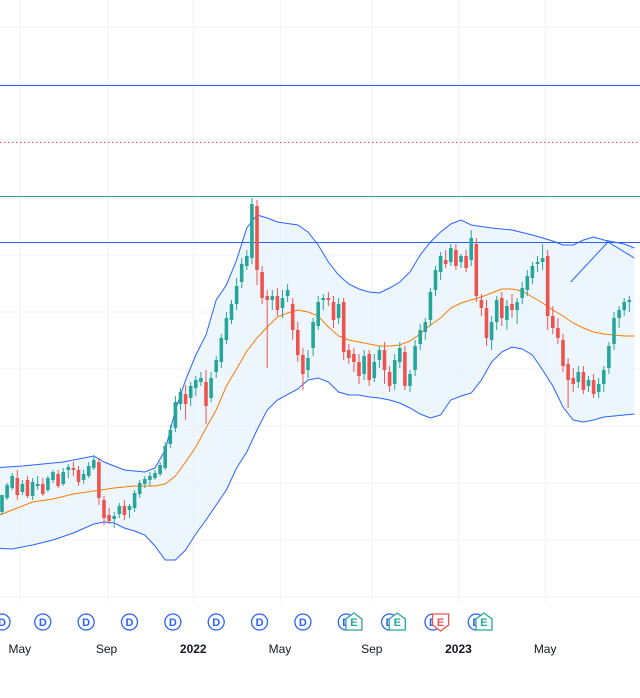  Describe the element at coordinates (458, 649) in the screenshot. I see `x-tick-label: 2023` at that location.